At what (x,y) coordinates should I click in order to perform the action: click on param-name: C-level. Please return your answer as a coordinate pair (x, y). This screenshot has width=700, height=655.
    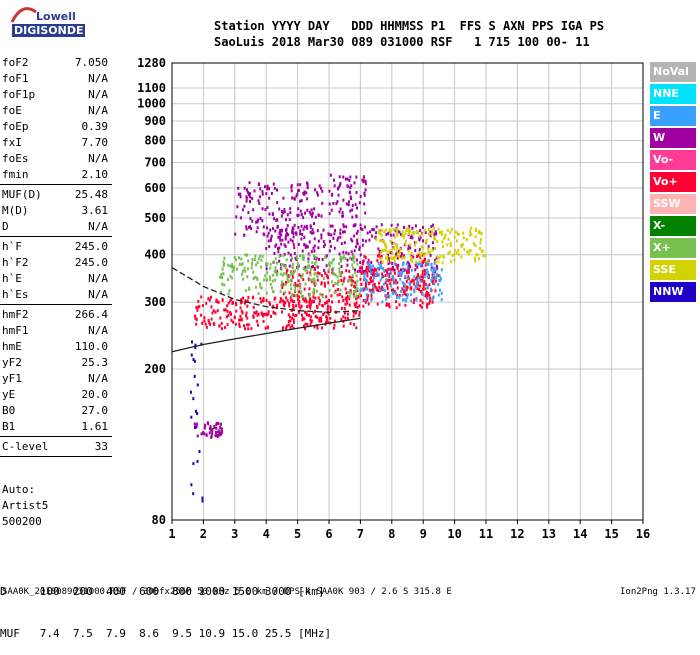
    Looking at the image, I should click on (25, 446).